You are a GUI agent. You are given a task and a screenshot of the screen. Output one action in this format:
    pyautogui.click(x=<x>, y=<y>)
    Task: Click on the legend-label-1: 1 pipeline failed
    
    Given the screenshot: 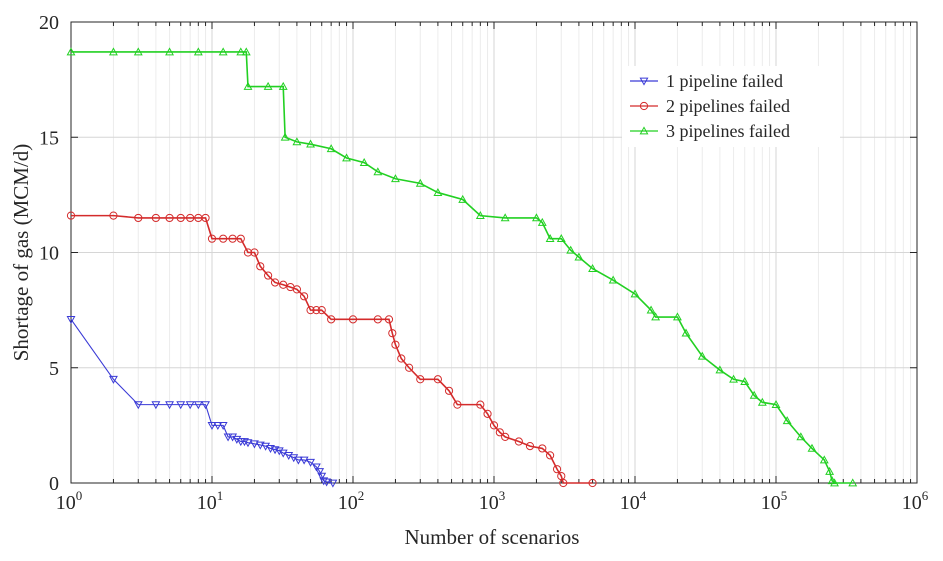 What is the action you would take?
    pyautogui.click(x=724, y=81)
    